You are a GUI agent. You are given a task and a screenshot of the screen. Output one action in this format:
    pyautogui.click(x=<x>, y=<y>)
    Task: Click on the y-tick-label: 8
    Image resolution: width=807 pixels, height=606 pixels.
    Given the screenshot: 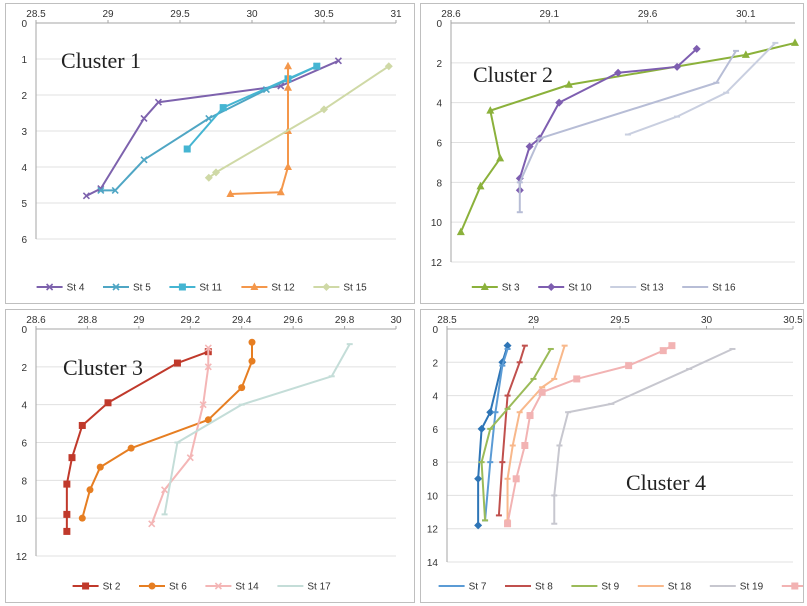 What is the action you would take?
    pyautogui.click(x=435, y=463)
    